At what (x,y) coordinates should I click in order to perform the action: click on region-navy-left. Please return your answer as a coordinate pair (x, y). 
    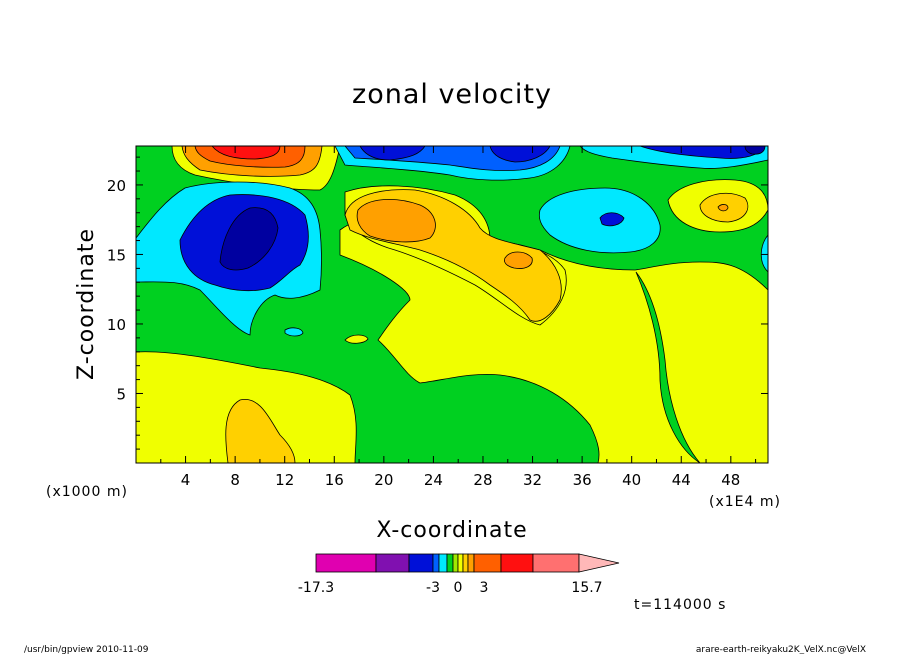
    Looking at the image, I should click on (249, 239).